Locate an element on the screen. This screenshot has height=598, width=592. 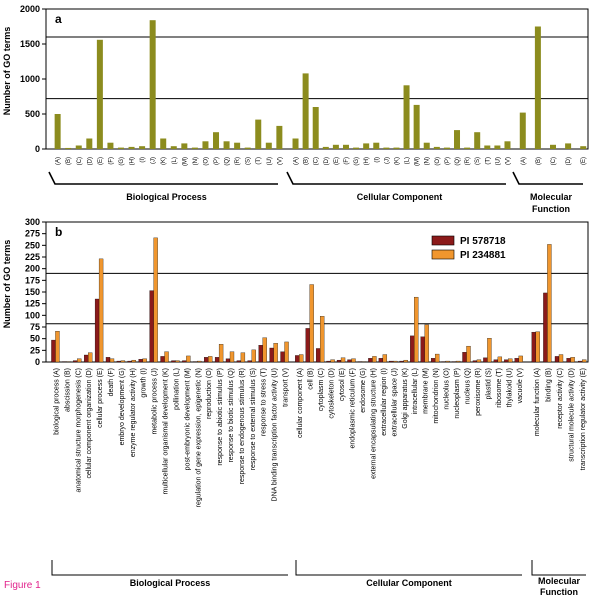
y-tick-label-b: 275 is located at coordinates (32, 234).